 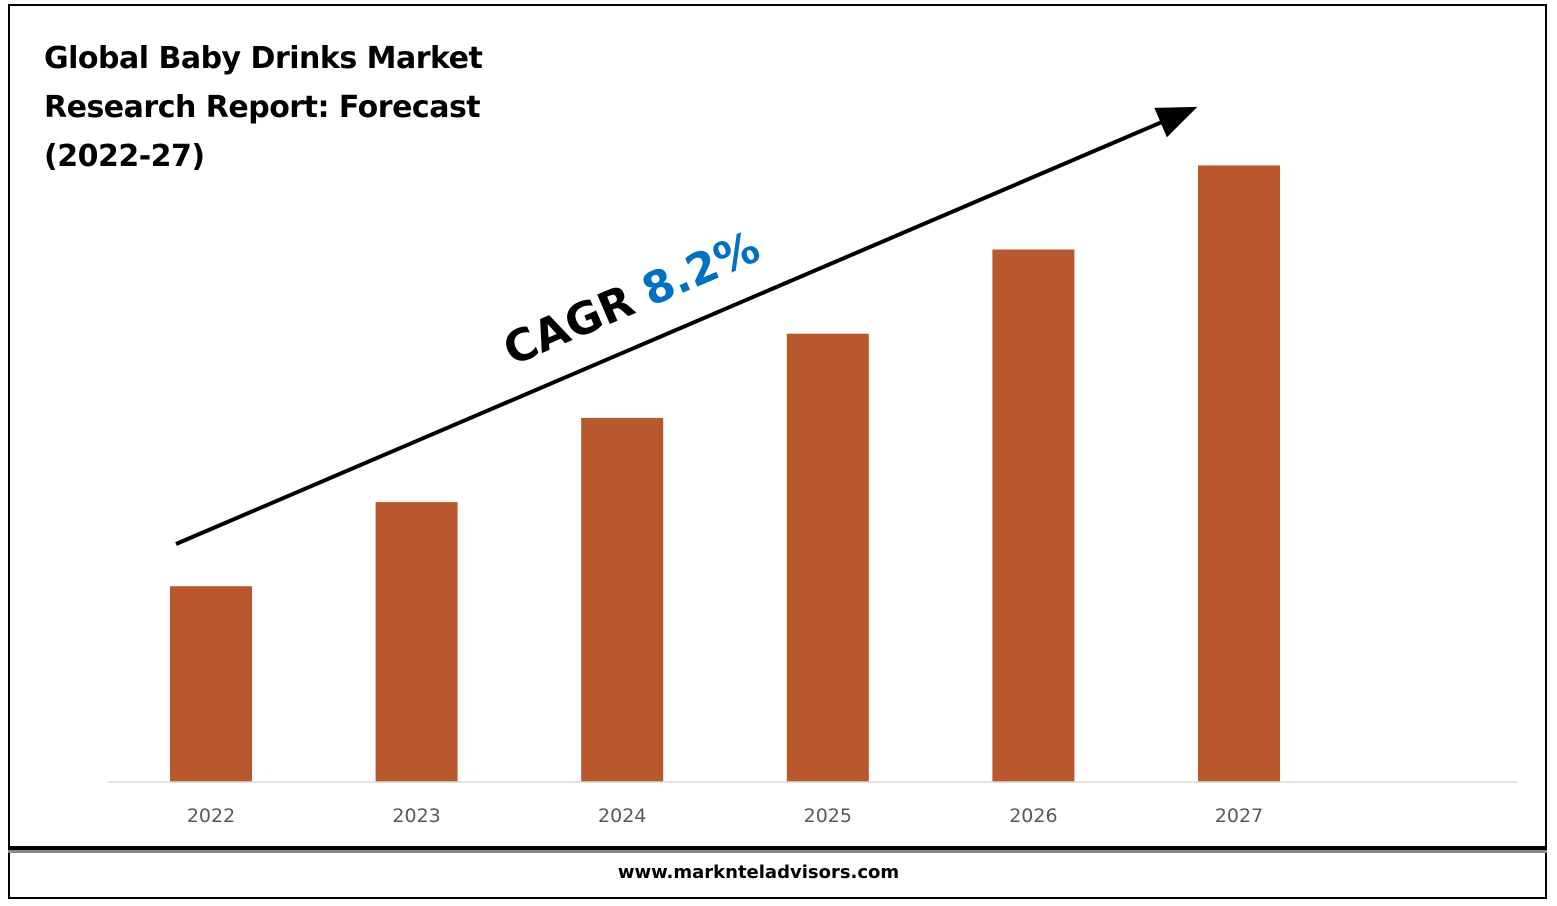 I want to click on x-tick-labels: 2022 2023 2024 2025 2026 2027, so click(x=725, y=816).